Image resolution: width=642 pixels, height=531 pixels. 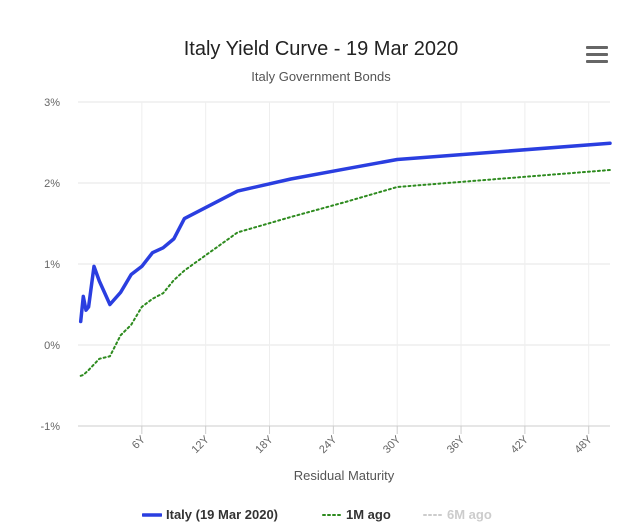 What do you see at coordinates (321, 76) in the screenshot?
I see `chart-subtitle: Italy Government Bonds` at bounding box center [321, 76].